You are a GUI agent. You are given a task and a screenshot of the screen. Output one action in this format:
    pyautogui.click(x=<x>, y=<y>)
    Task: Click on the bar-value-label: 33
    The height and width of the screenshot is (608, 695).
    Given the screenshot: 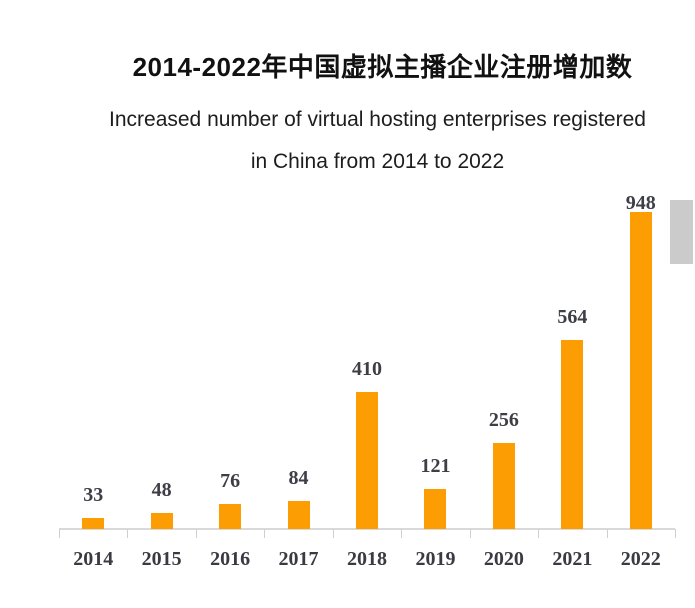 What is the action you would take?
    pyautogui.click(x=93, y=495)
    